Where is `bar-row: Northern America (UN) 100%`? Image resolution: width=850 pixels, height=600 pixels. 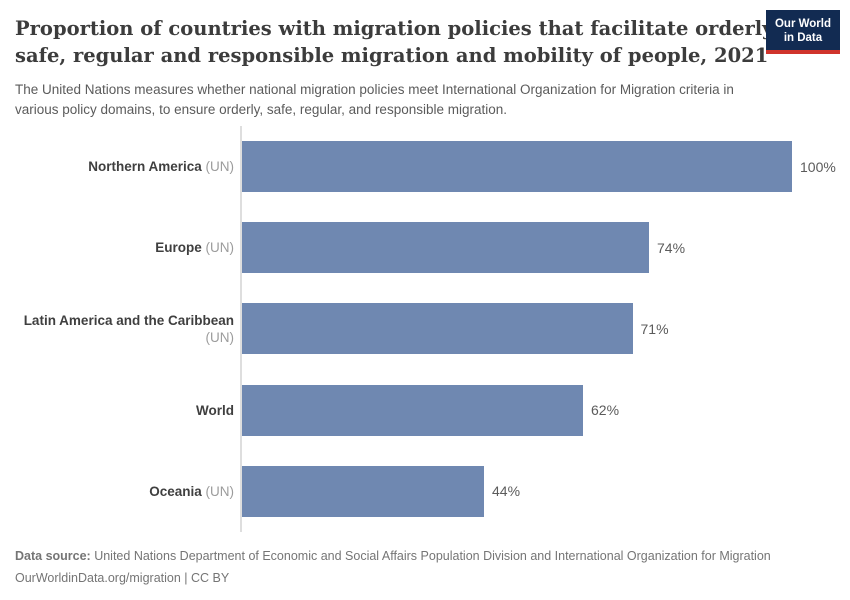
bar-row: Northern America (UN) 100% is located at coordinates (432, 166).